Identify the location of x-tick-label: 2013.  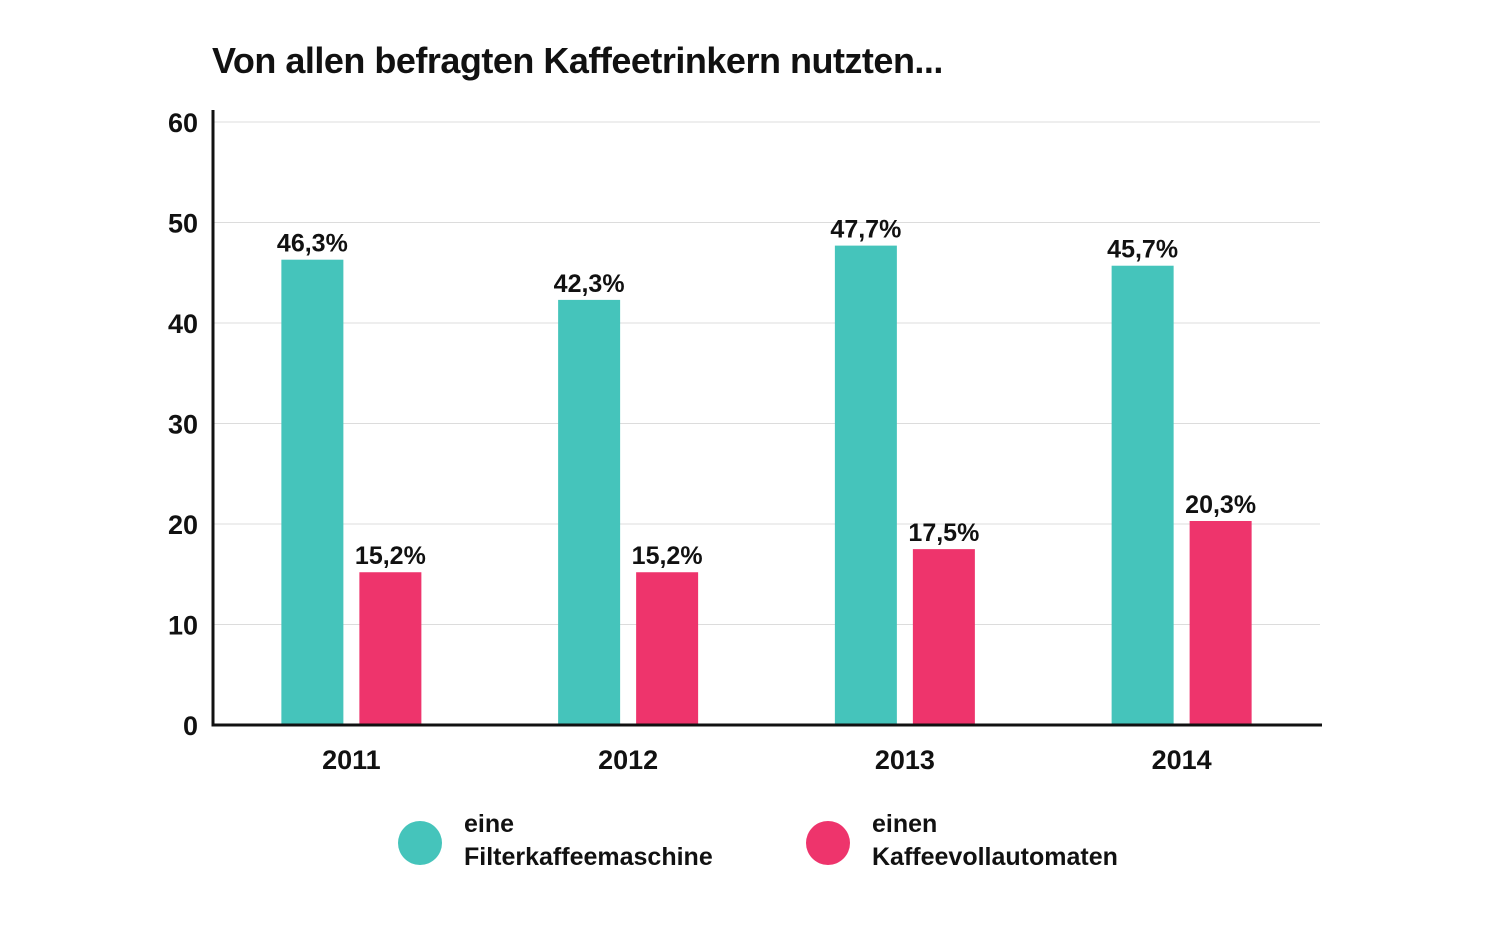
(905, 760).